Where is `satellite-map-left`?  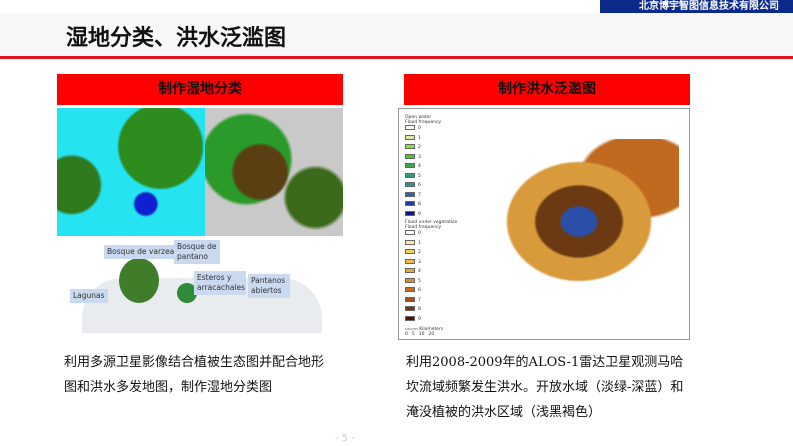 satellite-map-left is located at coordinates (131, 172).